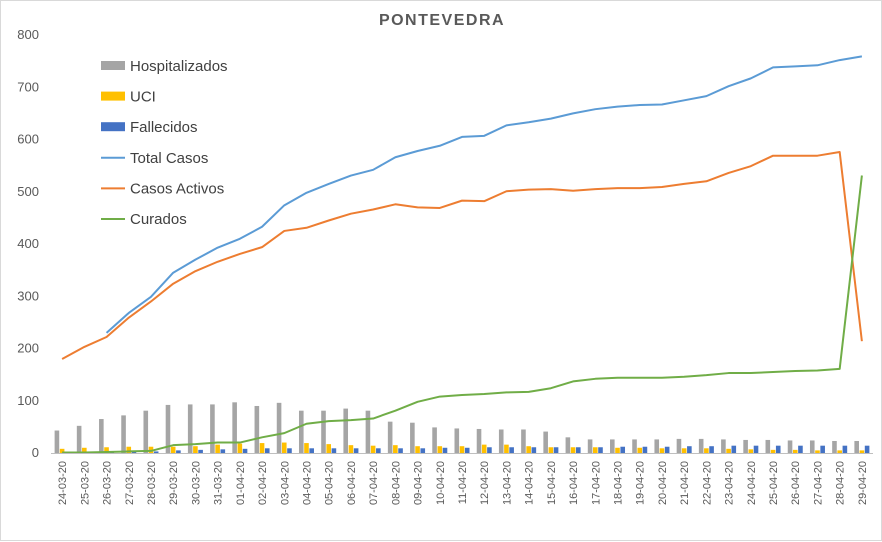 The height and width of the screenshot is (542, 882). I want to click on x-tick-label: 30-03-20, so click(196, 483).